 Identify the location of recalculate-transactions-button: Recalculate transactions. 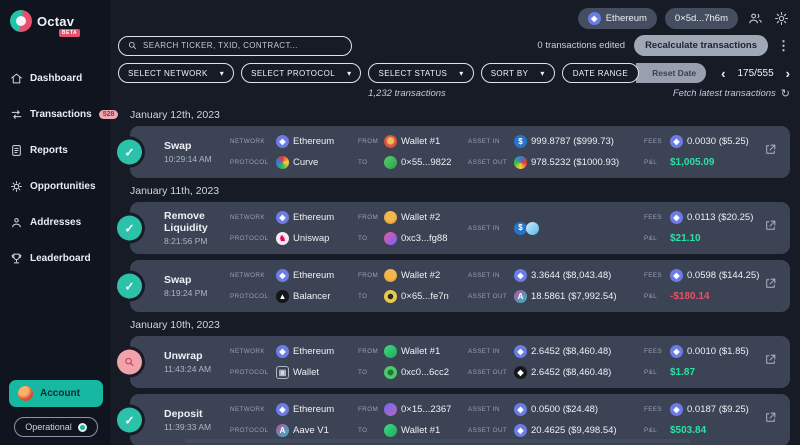
(701, 45).